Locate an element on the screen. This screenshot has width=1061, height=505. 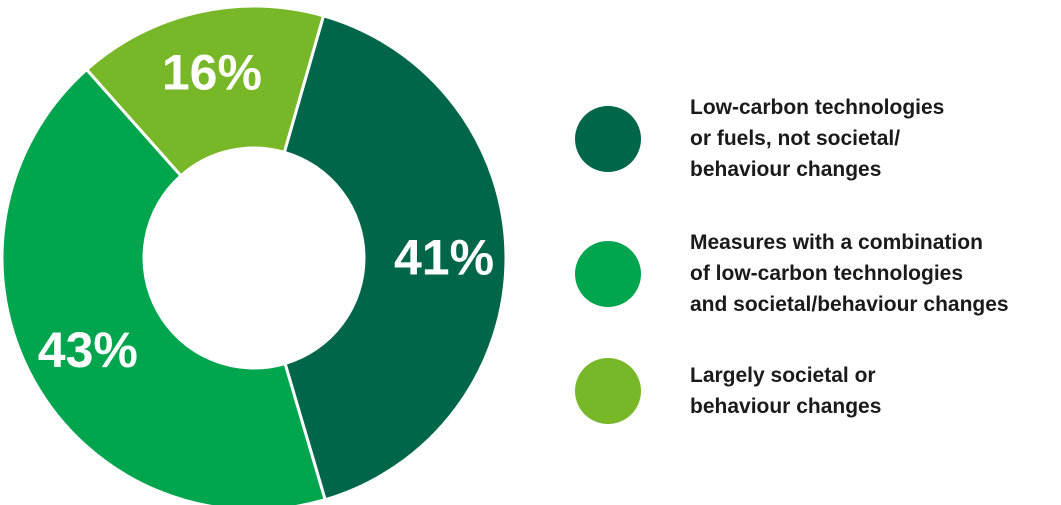
slice-label-societal: 16% is located at coordinates (212, 73).